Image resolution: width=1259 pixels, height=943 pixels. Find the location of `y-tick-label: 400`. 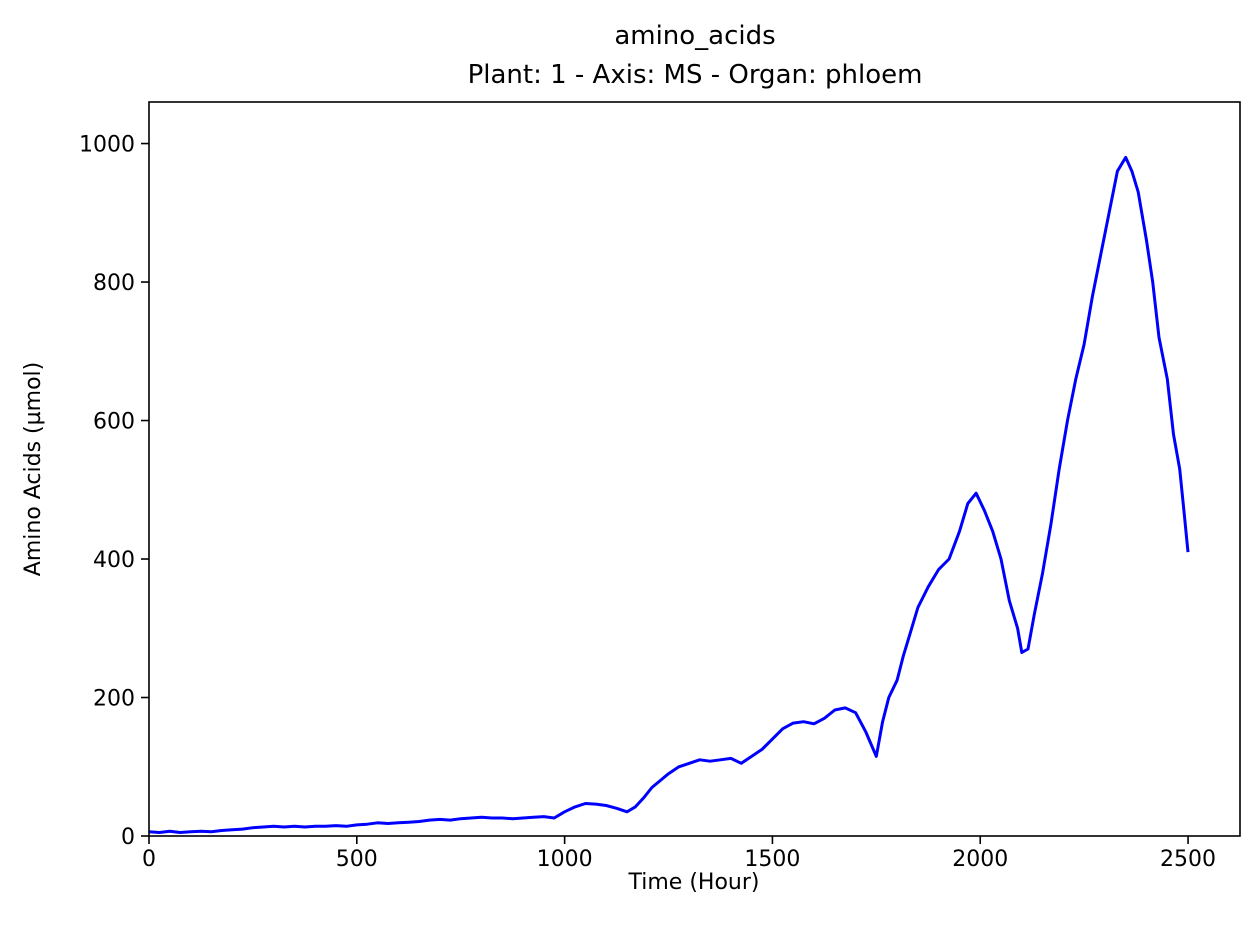

y-tick-label: 400 is located at coordinates (114, 560).